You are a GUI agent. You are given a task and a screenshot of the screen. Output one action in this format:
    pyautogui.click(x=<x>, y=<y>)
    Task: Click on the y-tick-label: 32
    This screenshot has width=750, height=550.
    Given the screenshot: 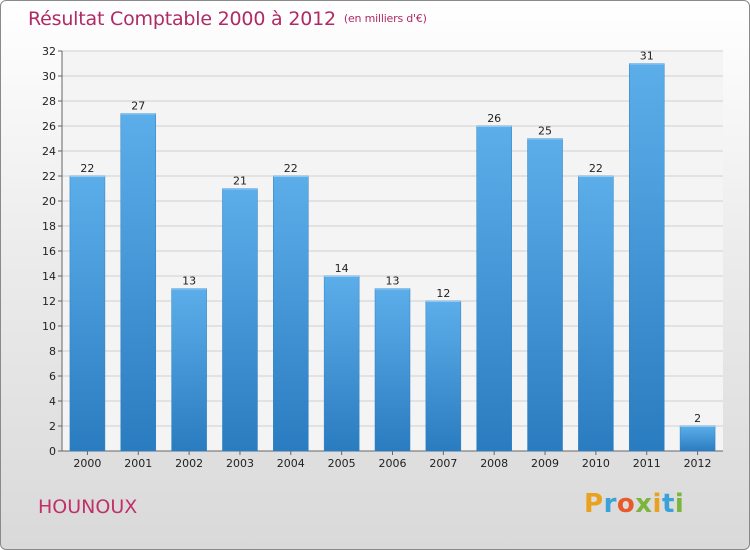 What is the action you would take?
    pyautogui.click(x=49, y=51)
    